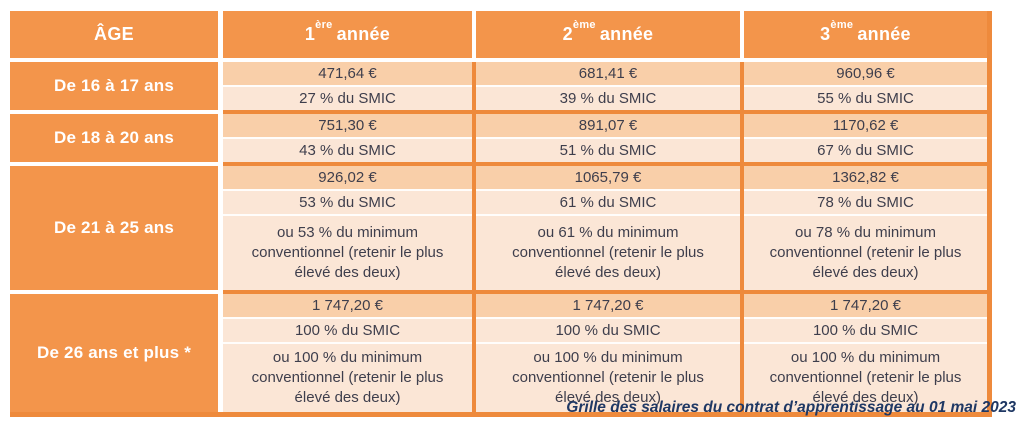  I want to click on amount-value: 1065,79 €, so click(608, 177).